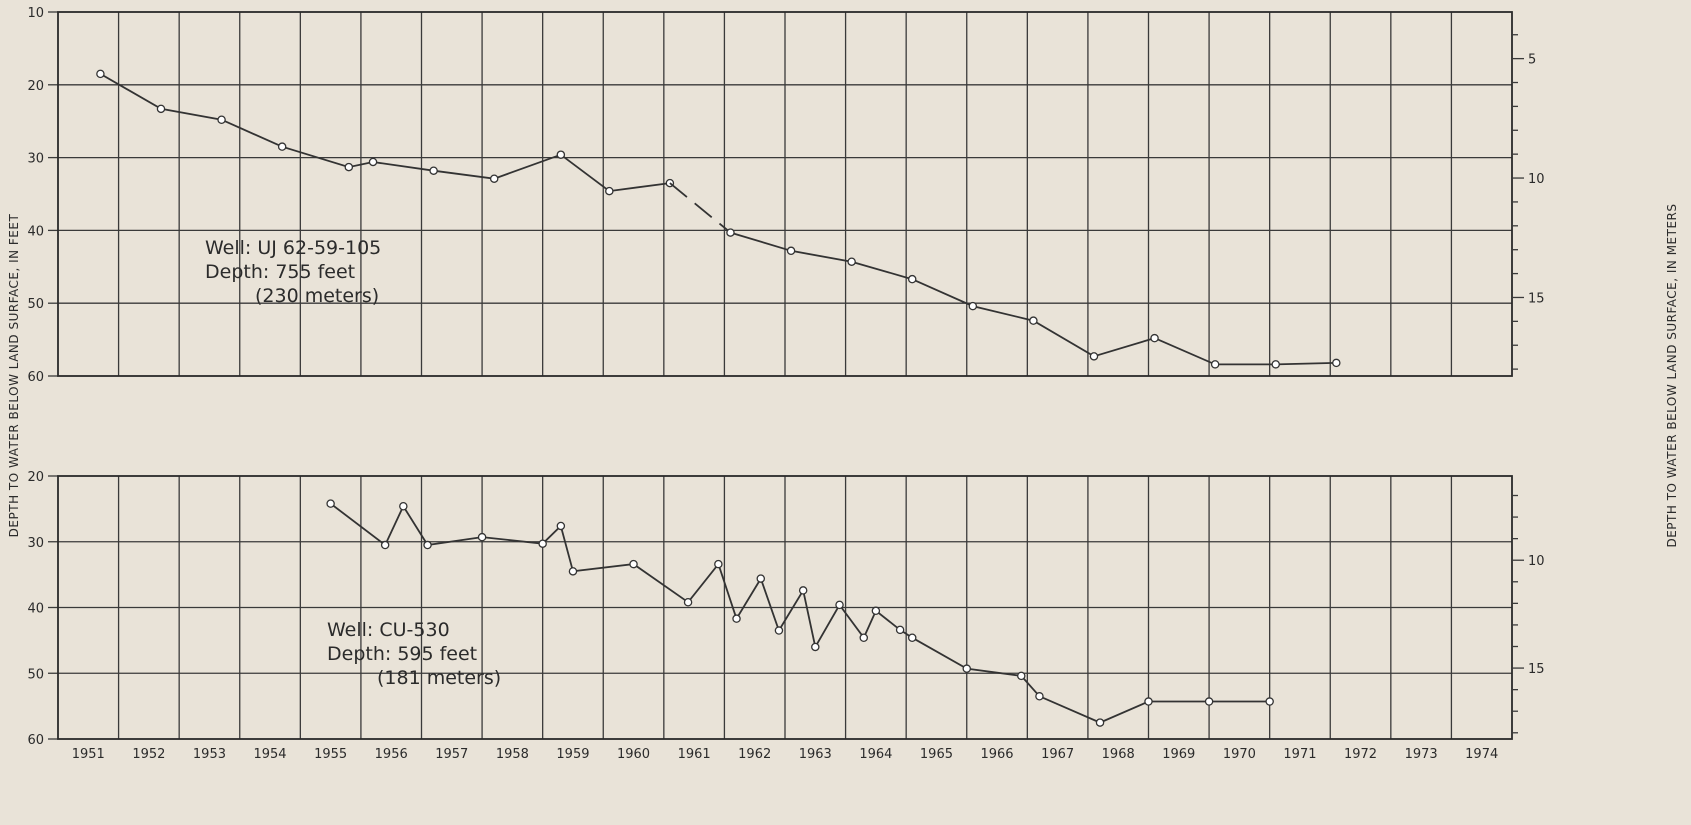 Image resolution: width=1691 pixels, height=825 pixels. What do you see at coordinates (754, 754) in the screenshot?
I see `x-tick-label: 1962` at bounding box center [754, 754].